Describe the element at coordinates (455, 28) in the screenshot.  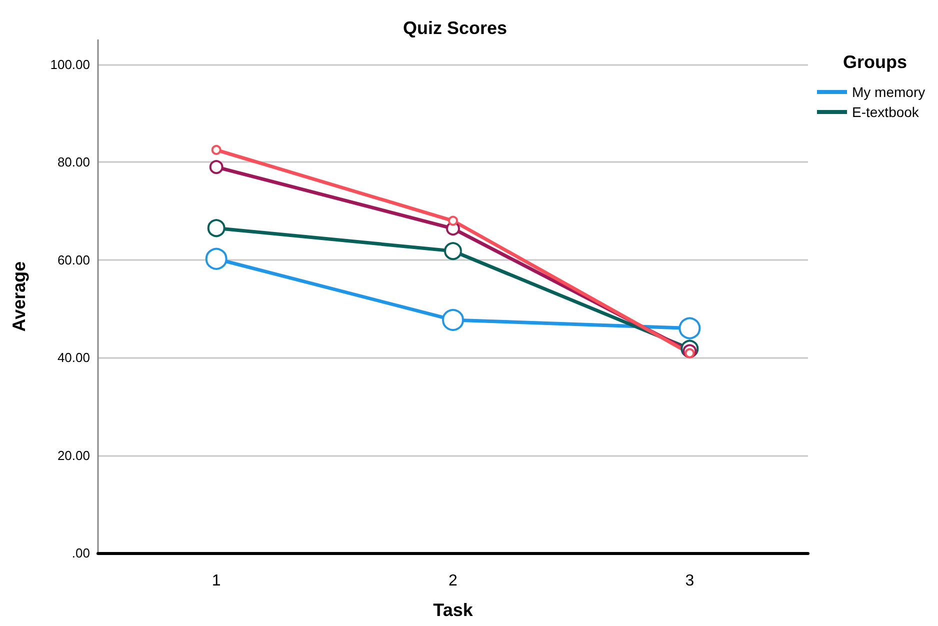
I see `chart-title: Quiz Scores` at that location.